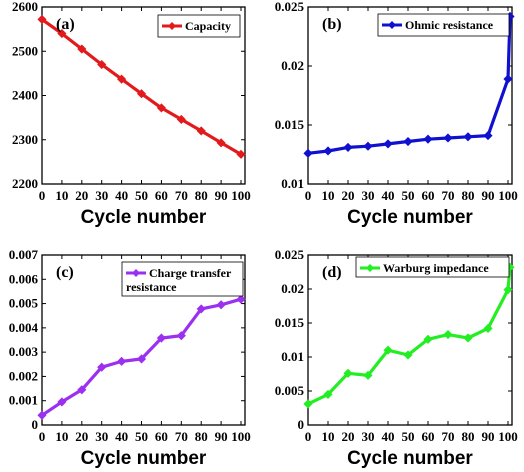 This screenshot has width=524, height=472. I want to click on y-tick-label: 2400, so click(25, 95).